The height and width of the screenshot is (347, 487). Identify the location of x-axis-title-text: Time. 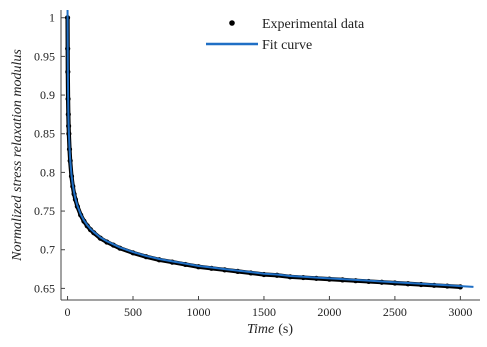
(260, 329).